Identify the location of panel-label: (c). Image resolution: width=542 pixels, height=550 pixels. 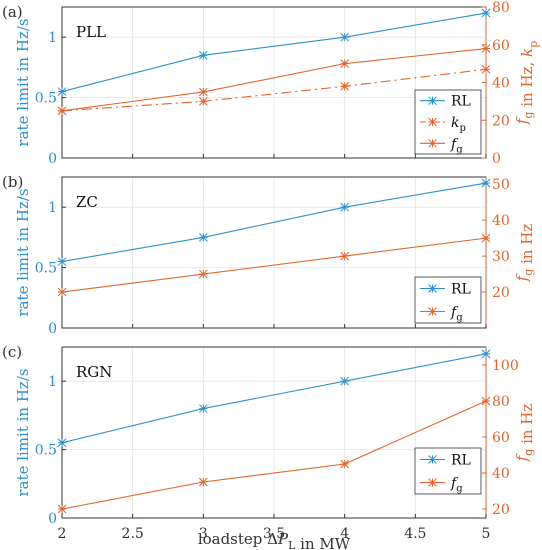
(12, 352).